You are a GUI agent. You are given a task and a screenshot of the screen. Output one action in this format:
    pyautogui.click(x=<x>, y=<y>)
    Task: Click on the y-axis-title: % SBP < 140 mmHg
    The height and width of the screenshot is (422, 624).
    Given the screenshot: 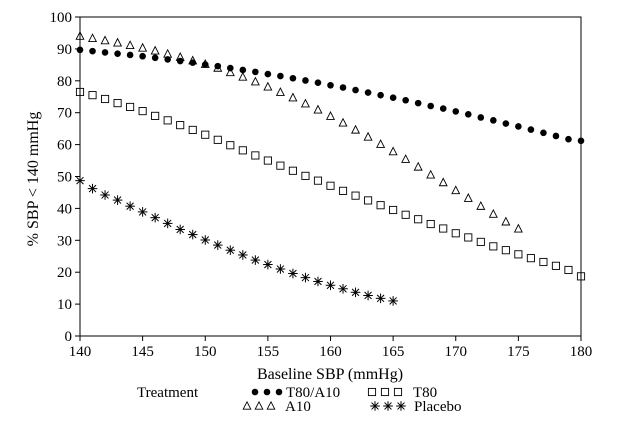 What is the action you would take?
    pyautogui.click(x=33, y=179)
    